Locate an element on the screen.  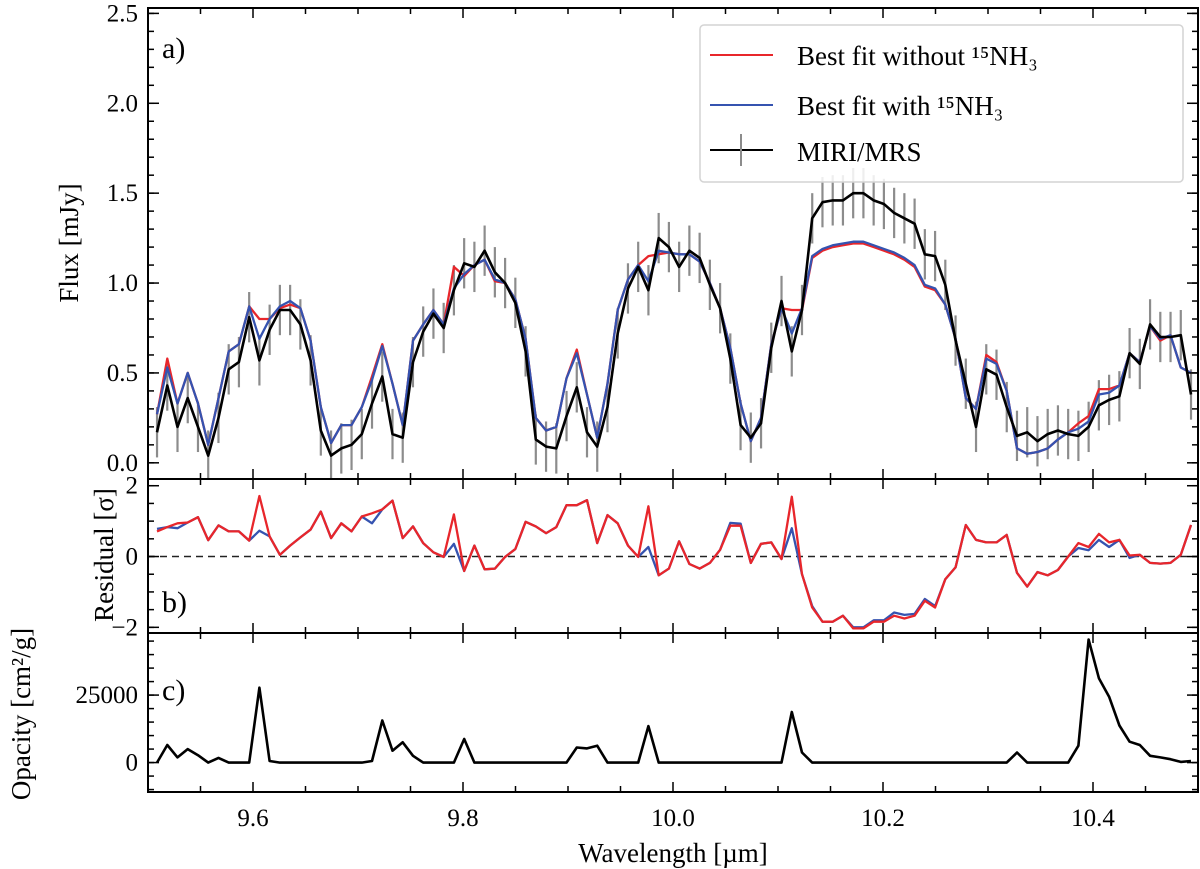
legend-frame is located at coordinates (941, 103).